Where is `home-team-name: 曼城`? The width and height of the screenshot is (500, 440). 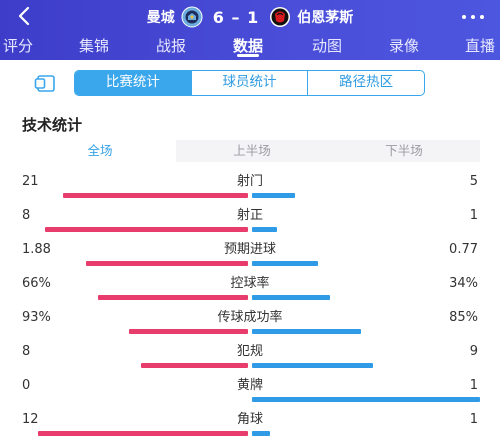
home-team-name: 曼城 is located at coordinates (160, 18).